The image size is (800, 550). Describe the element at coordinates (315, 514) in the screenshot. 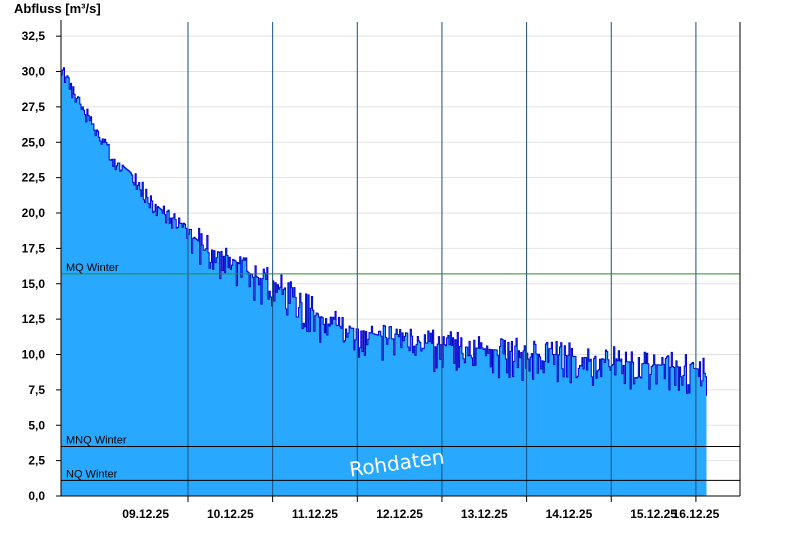

I see `x-tick-label: 11.12.25` at that location.